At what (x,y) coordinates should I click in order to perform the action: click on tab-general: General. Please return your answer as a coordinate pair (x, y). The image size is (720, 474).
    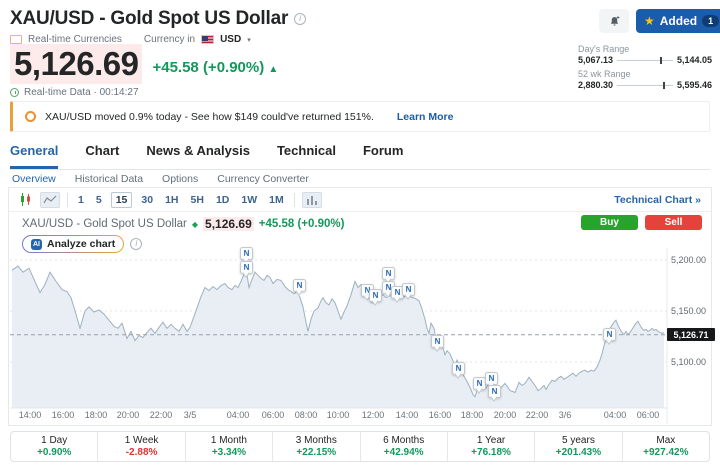
    Looking at the image, I should click on (34, 156).